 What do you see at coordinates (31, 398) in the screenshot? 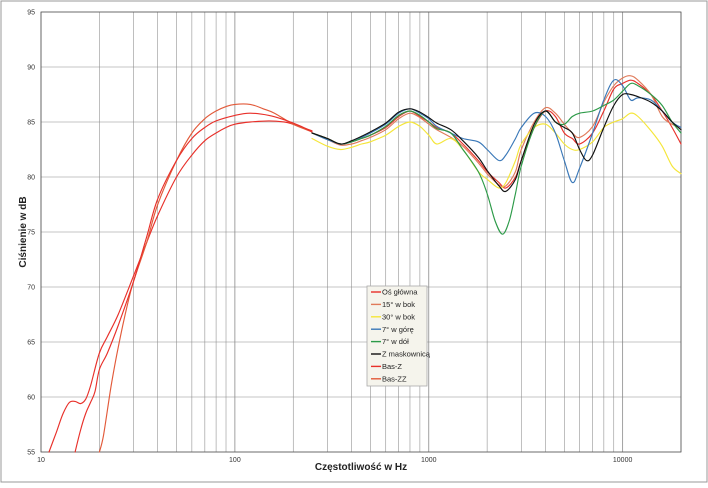
I see `y-tick-label: 60` at bounding box center [31, 398].